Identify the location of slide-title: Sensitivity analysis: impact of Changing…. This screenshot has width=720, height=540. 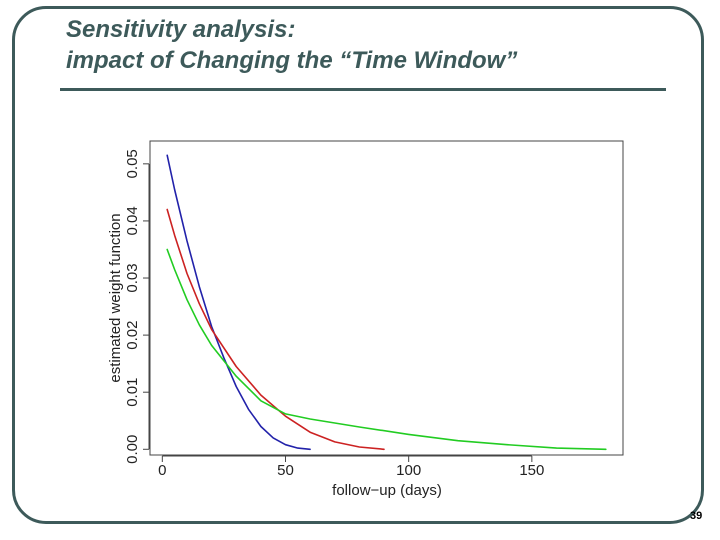
(291, 45).